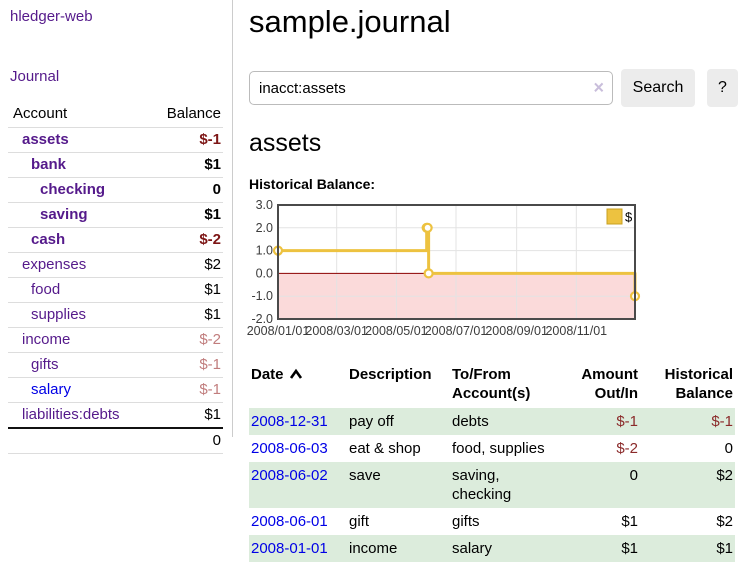  I want to click on accounts-total-row: 0, so click(115, 440).